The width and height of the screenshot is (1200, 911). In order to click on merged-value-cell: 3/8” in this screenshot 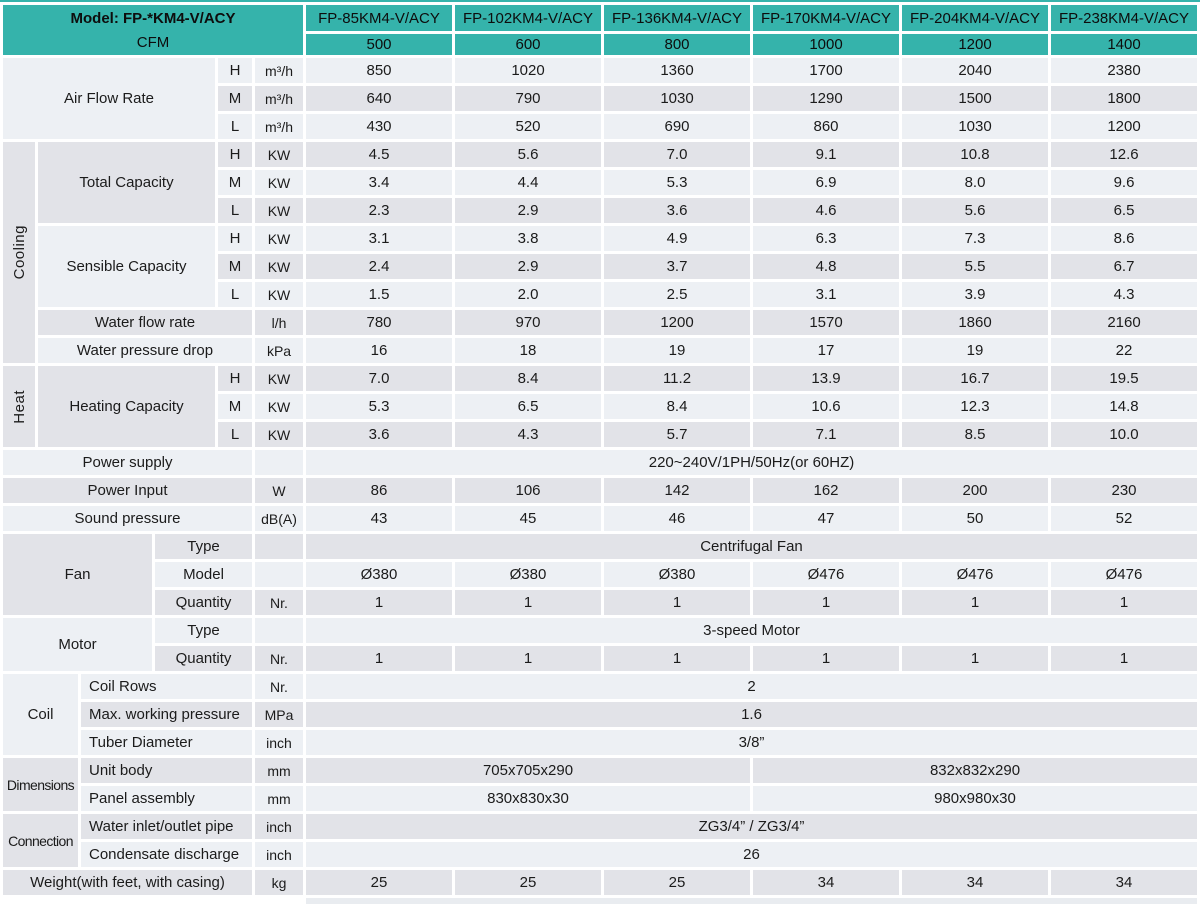, I will do `click(751, 742)`.